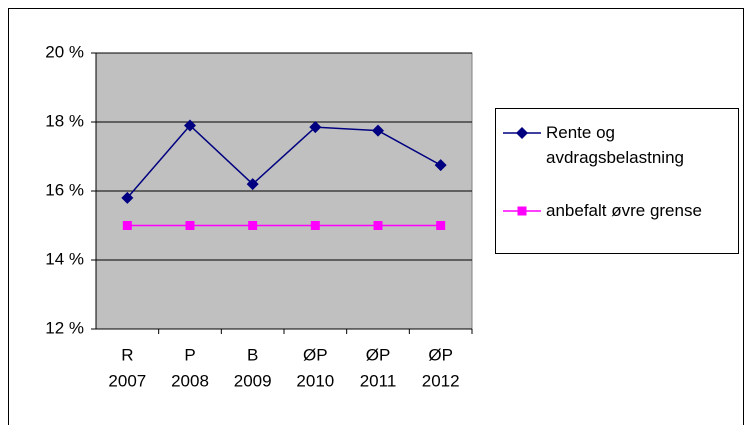 This screenshot has height=425, width=745. I want to click on x-tick-label: B, so click(252, 354).